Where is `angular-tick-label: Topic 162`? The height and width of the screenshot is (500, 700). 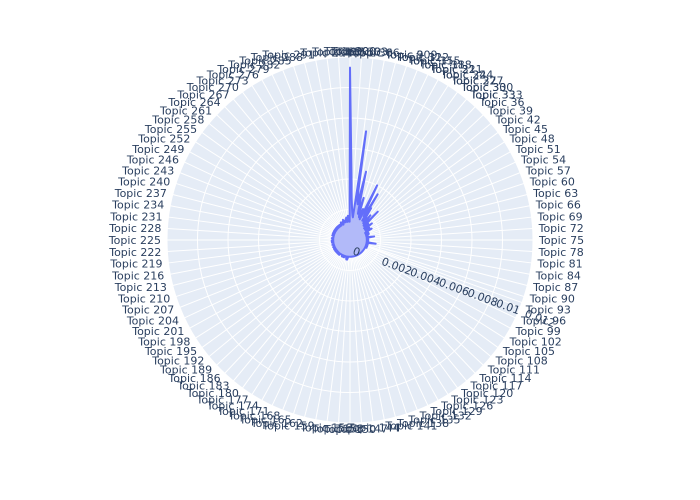 angular-tick-label: Topic 162 is located at coordinates (276, 423).